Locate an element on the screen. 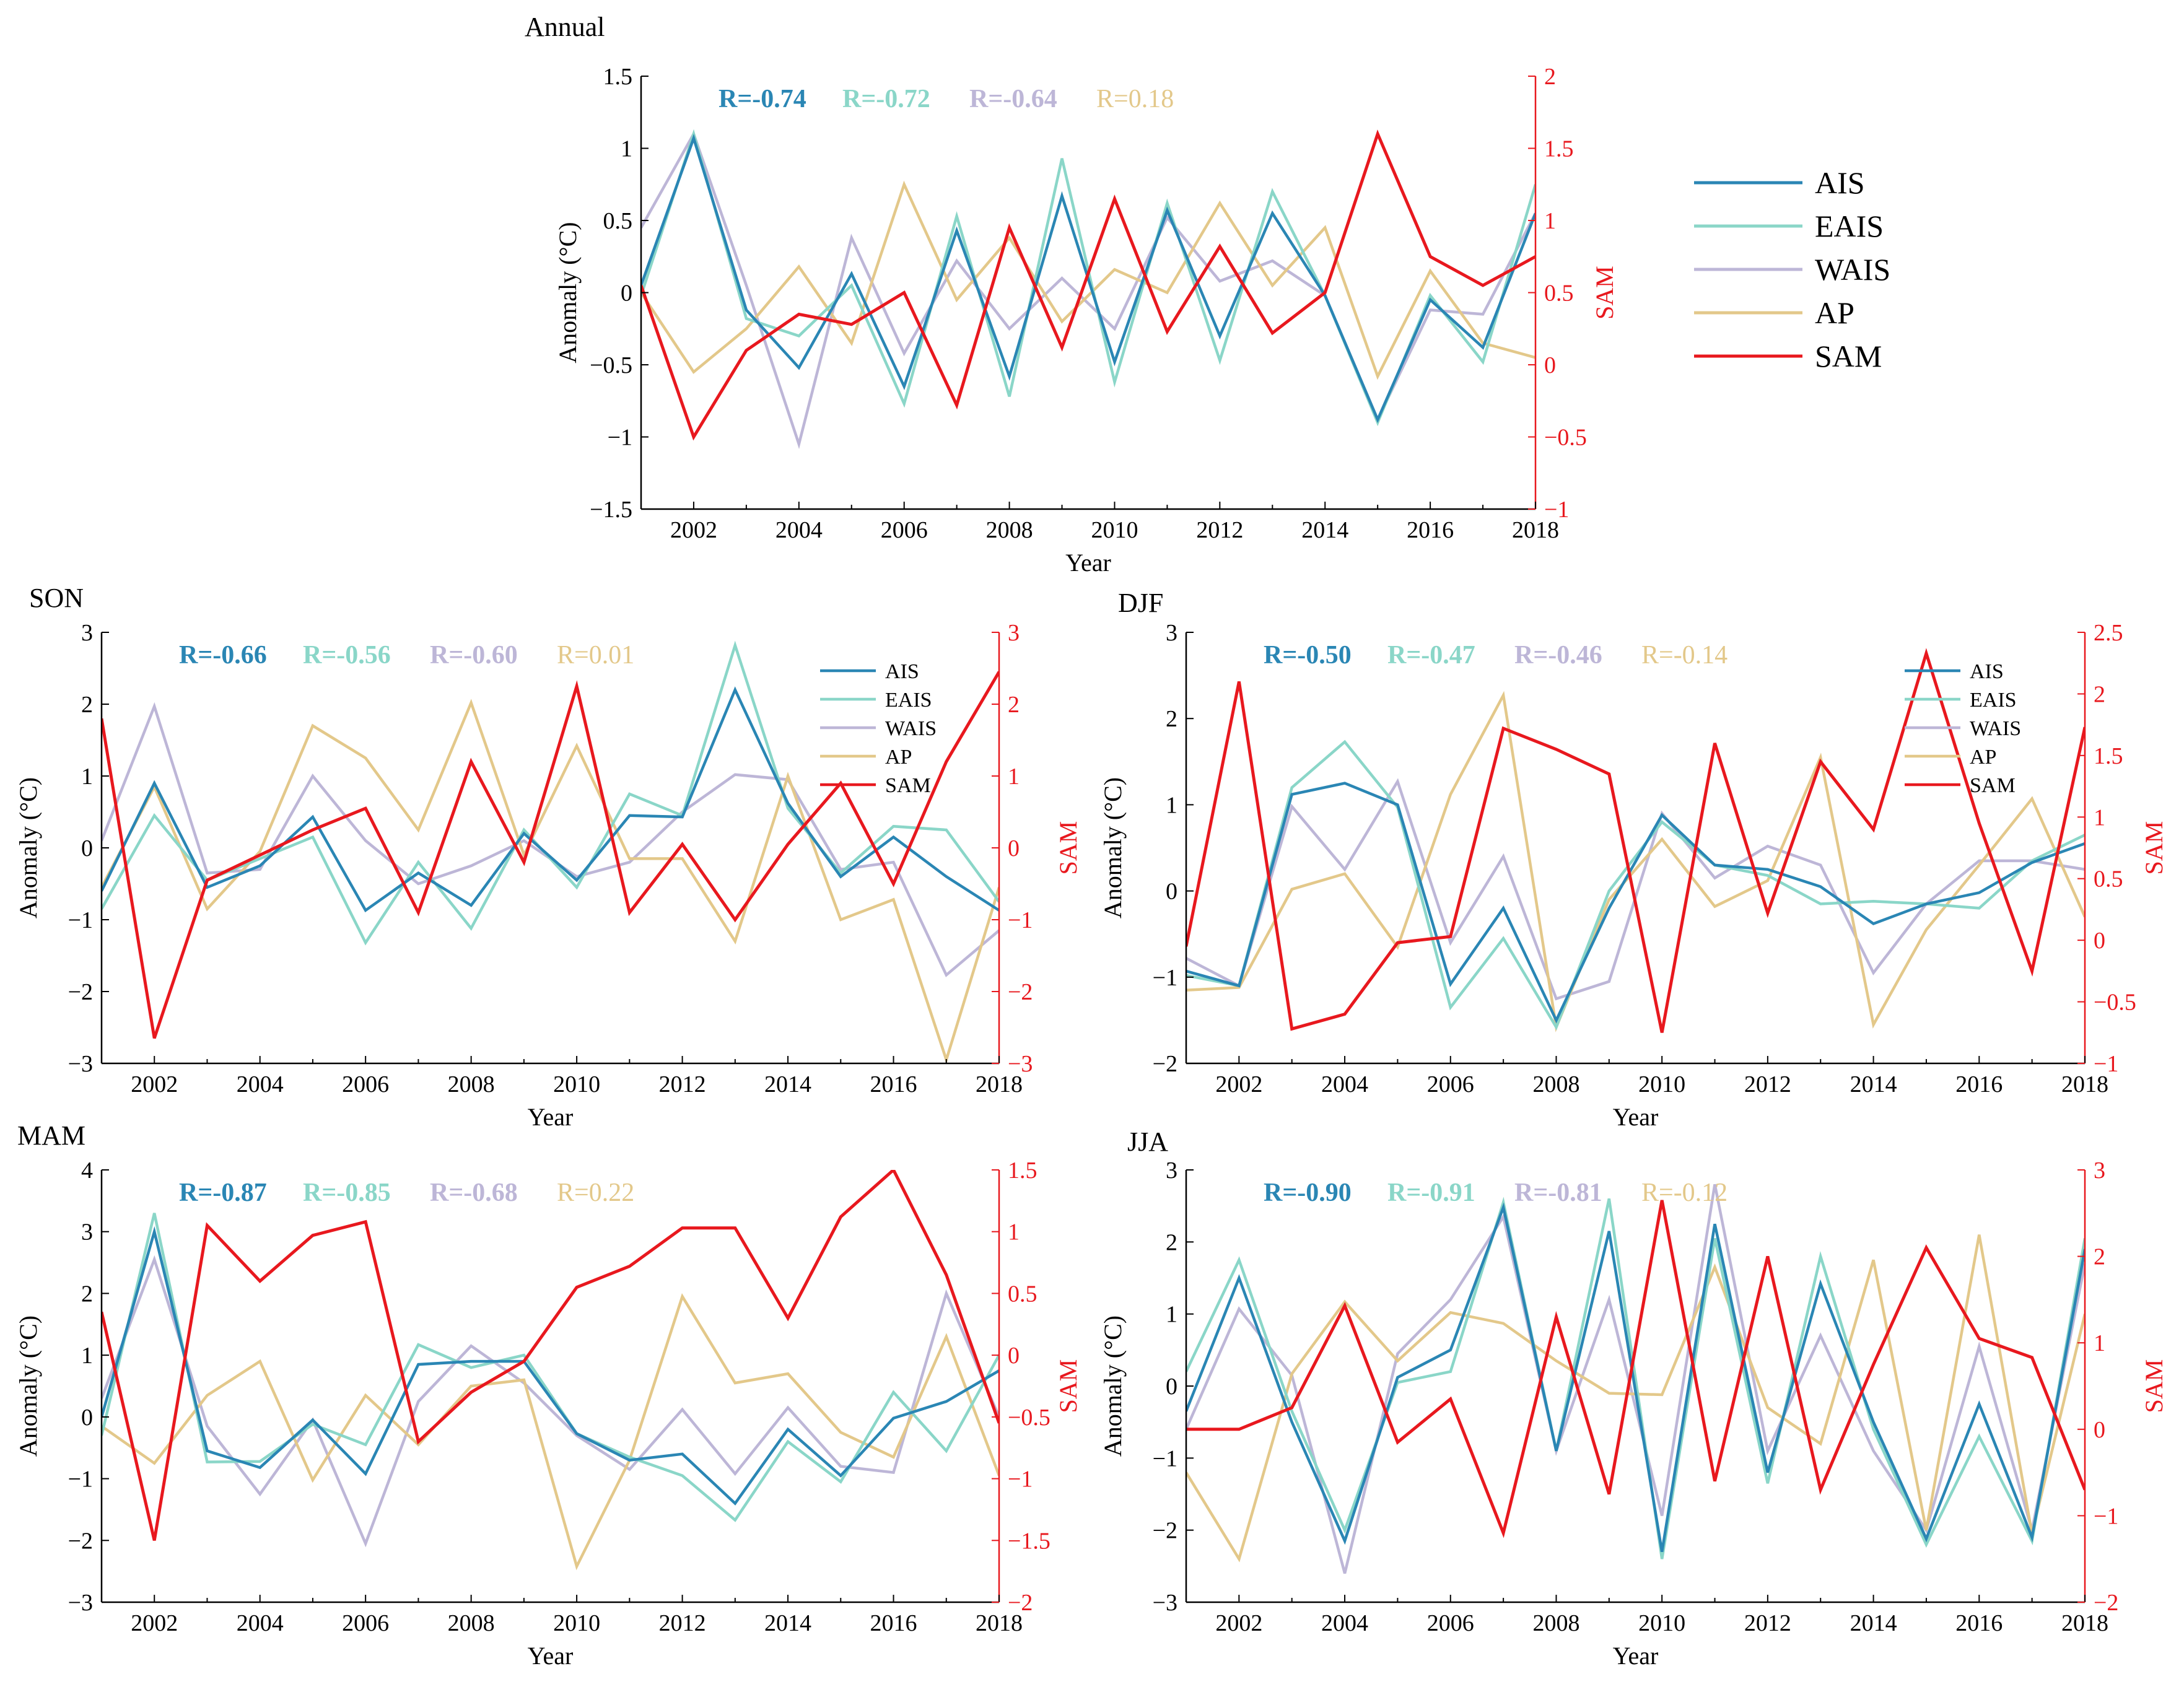 The width and height of the screenshot is (2184, 1692). y2-tick-label: 2.5 is located at coordinates (2109, 633).